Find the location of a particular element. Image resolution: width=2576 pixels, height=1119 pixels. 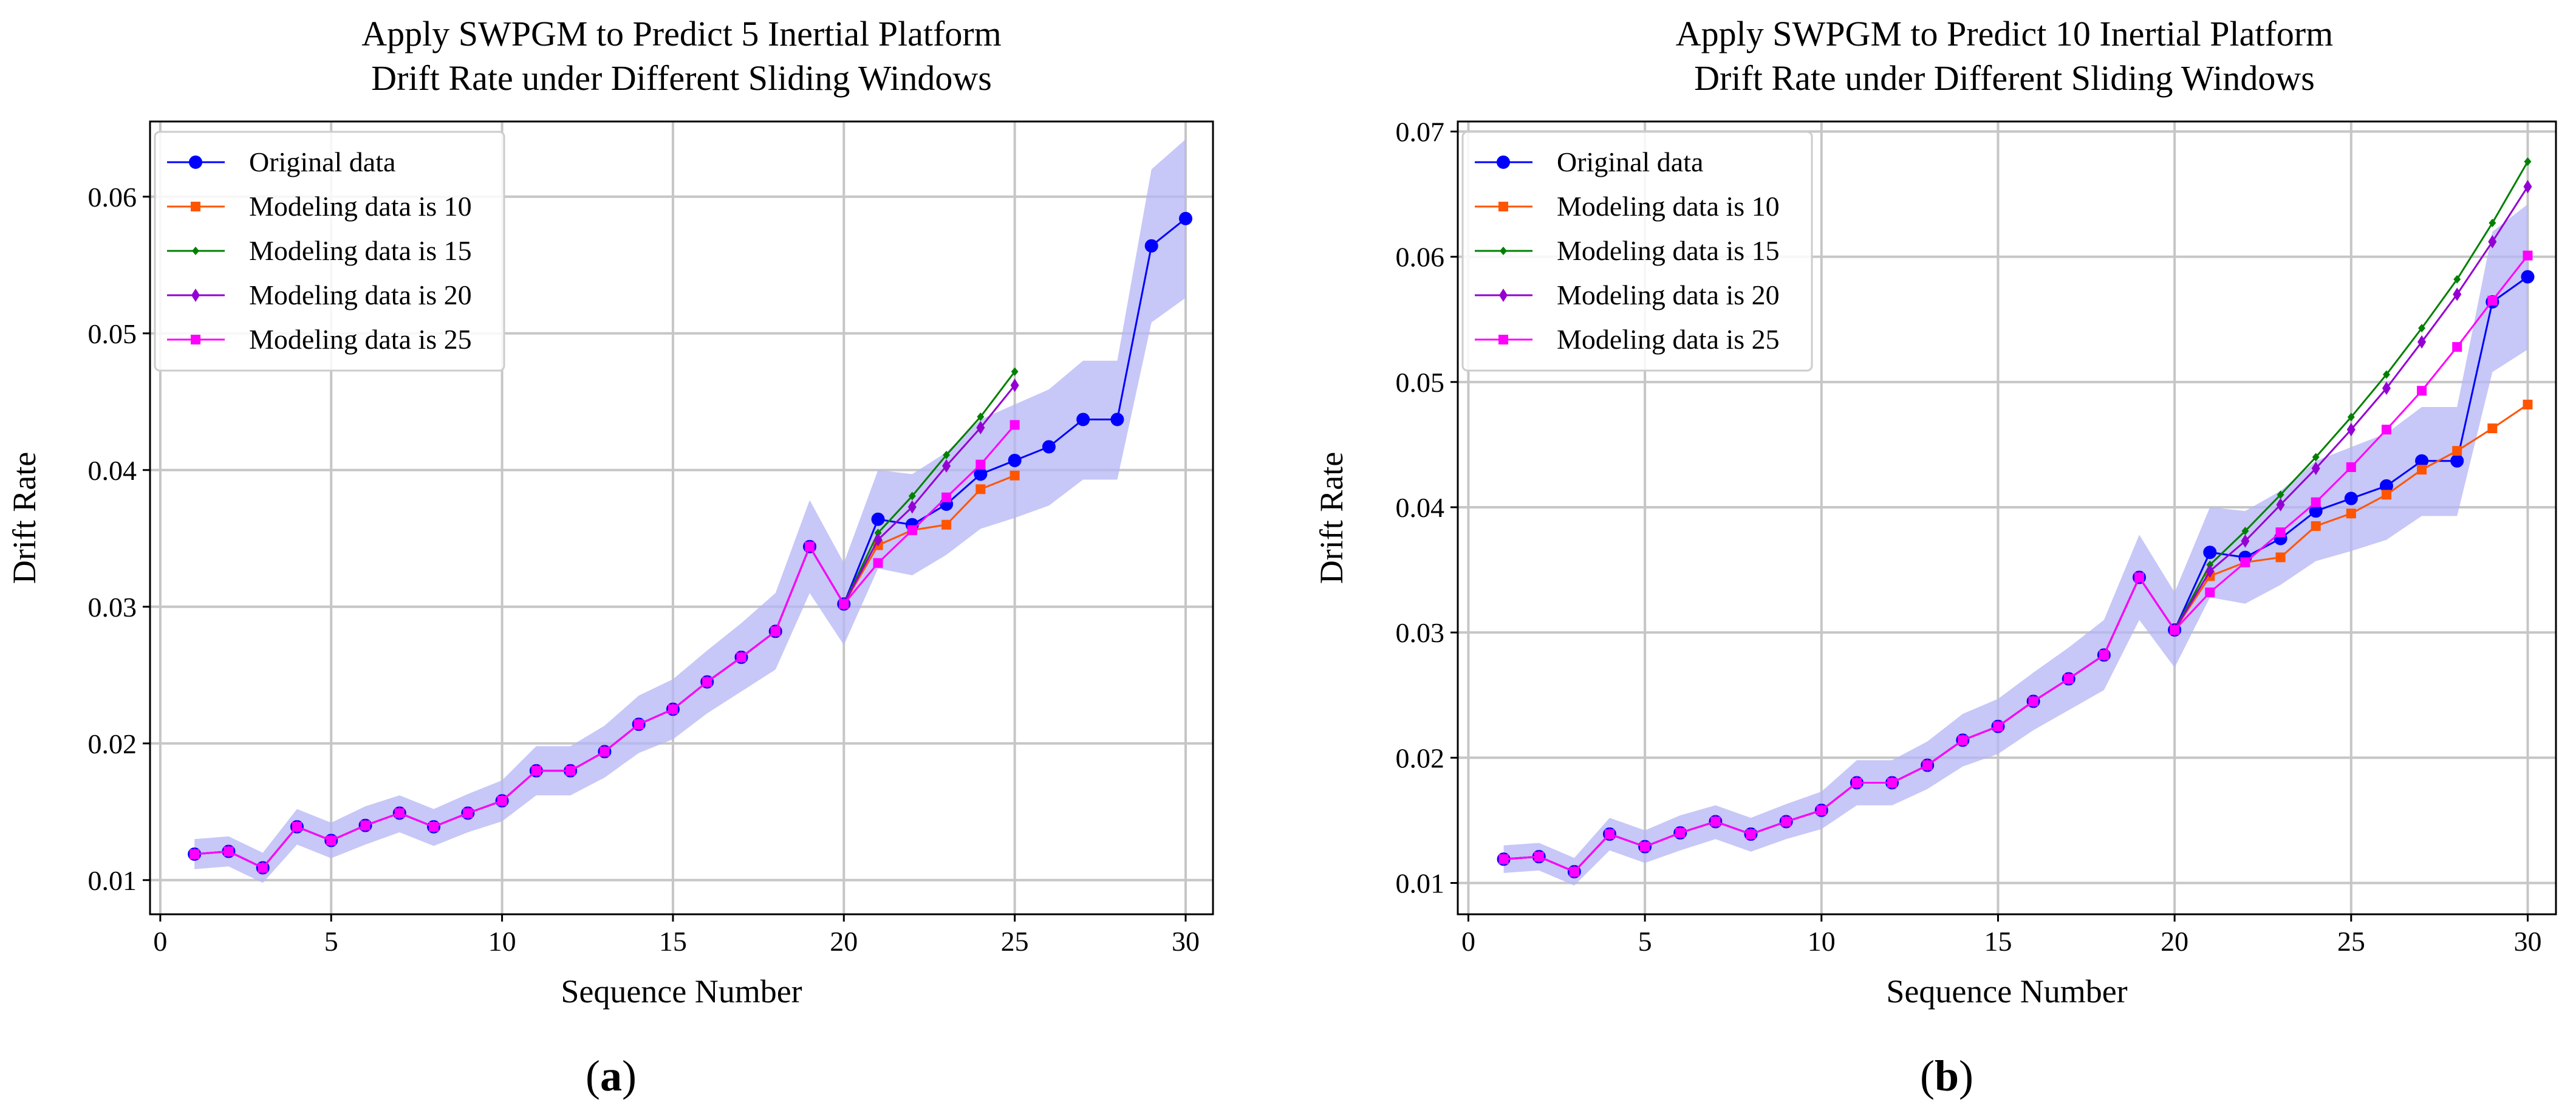

legend-marker-m10 is located at coordinates (1503, 207).